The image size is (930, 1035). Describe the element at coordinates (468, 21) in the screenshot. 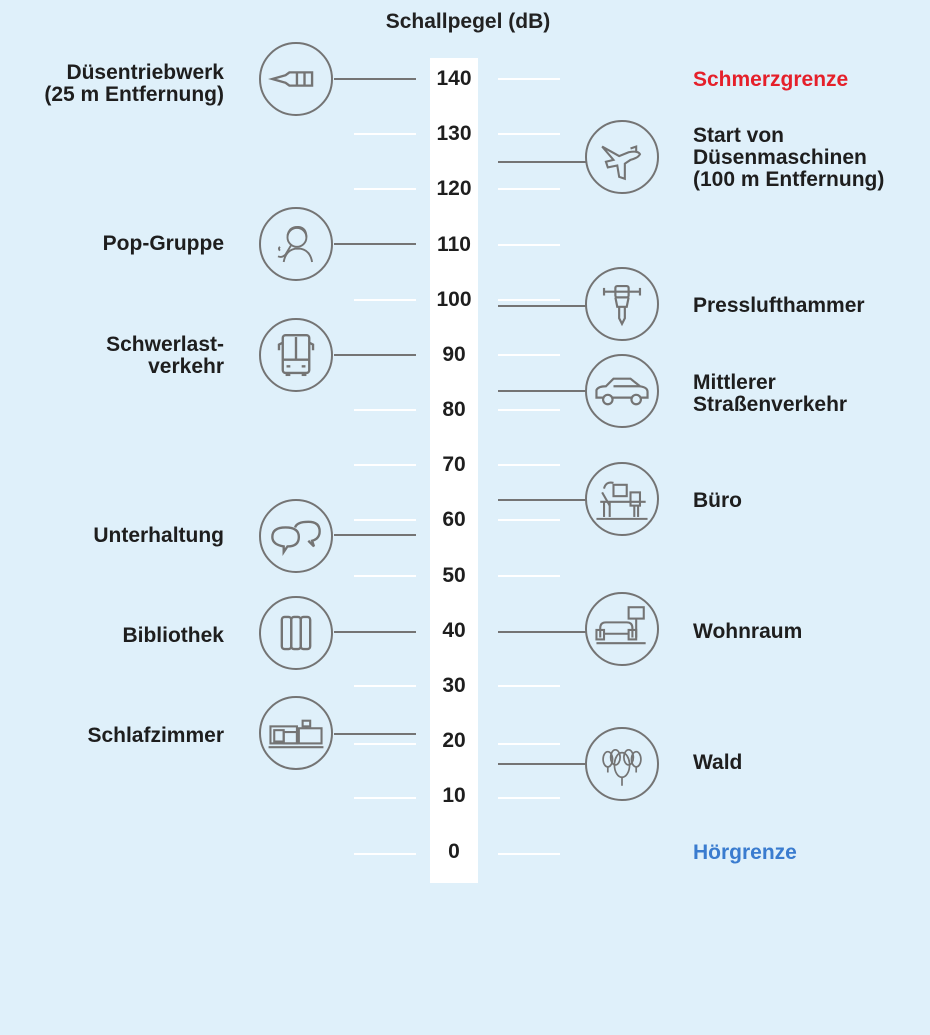

I see `chart-title: Schallpegel (dB)` at that location.